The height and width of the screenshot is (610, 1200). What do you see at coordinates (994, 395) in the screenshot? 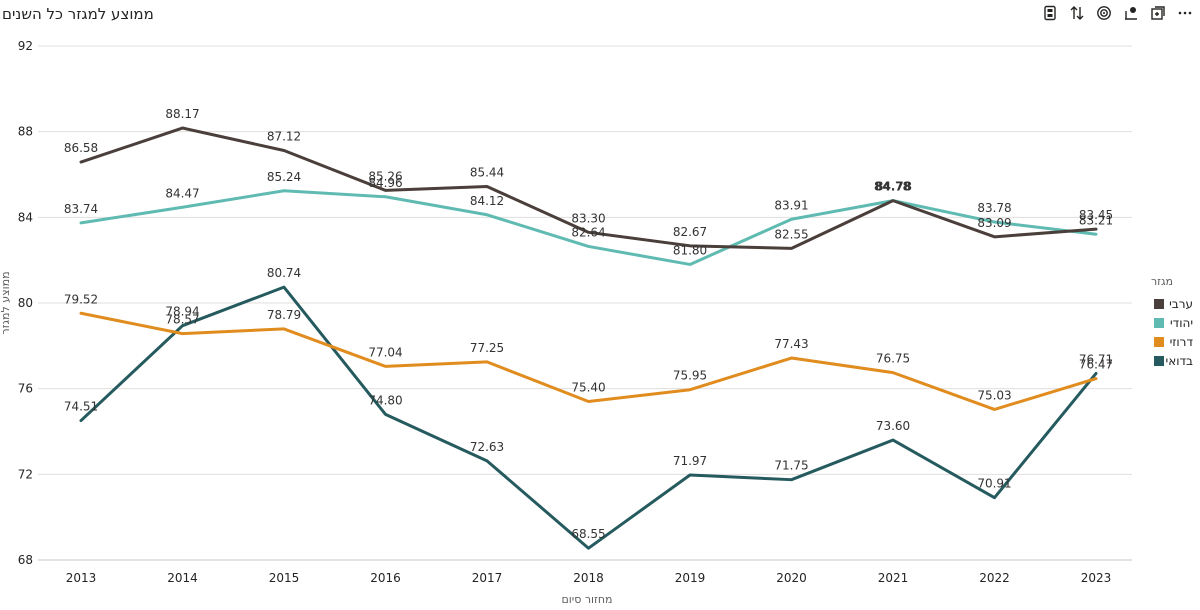
I see `data-label: 75.03` at bounding box center [994, 395].